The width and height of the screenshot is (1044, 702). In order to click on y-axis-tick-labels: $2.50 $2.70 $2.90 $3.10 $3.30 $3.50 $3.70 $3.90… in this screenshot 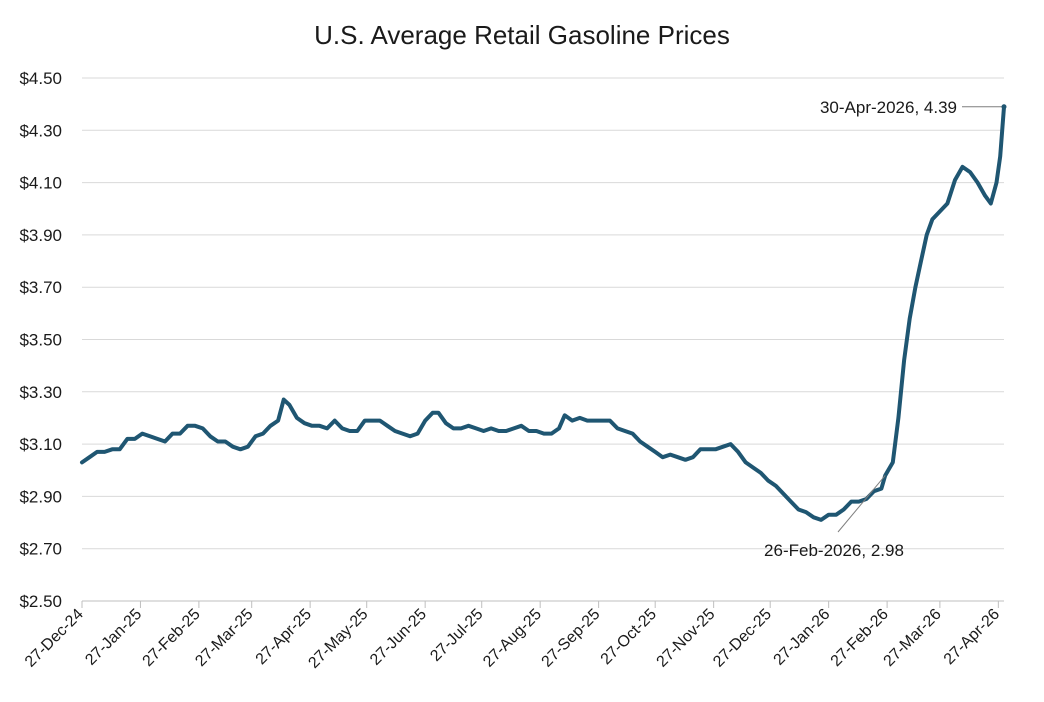, I will do `click(40, 340)`.